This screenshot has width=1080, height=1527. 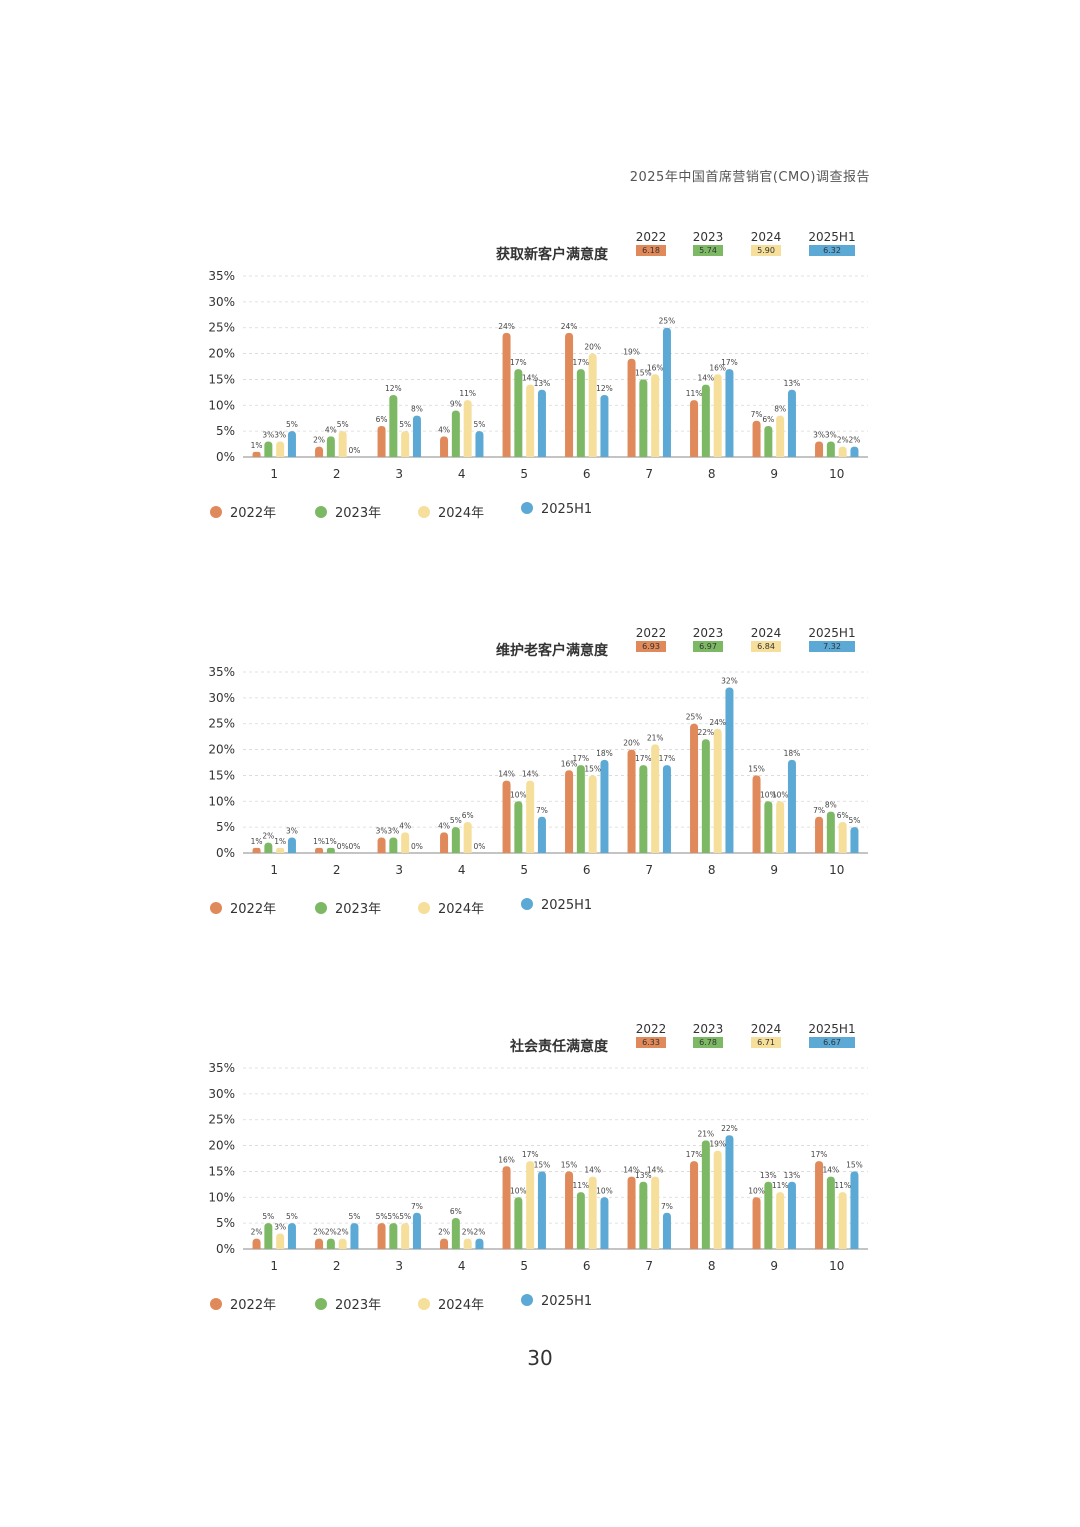 What do you see at coordinates (832, 646) in the screenshot?
I see `score-badge: 7.32` at bounding box center [832, 646].